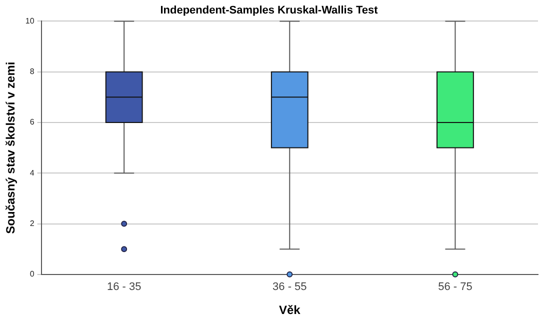  I want to click on y-tick-label: 0, so click(32, 274).